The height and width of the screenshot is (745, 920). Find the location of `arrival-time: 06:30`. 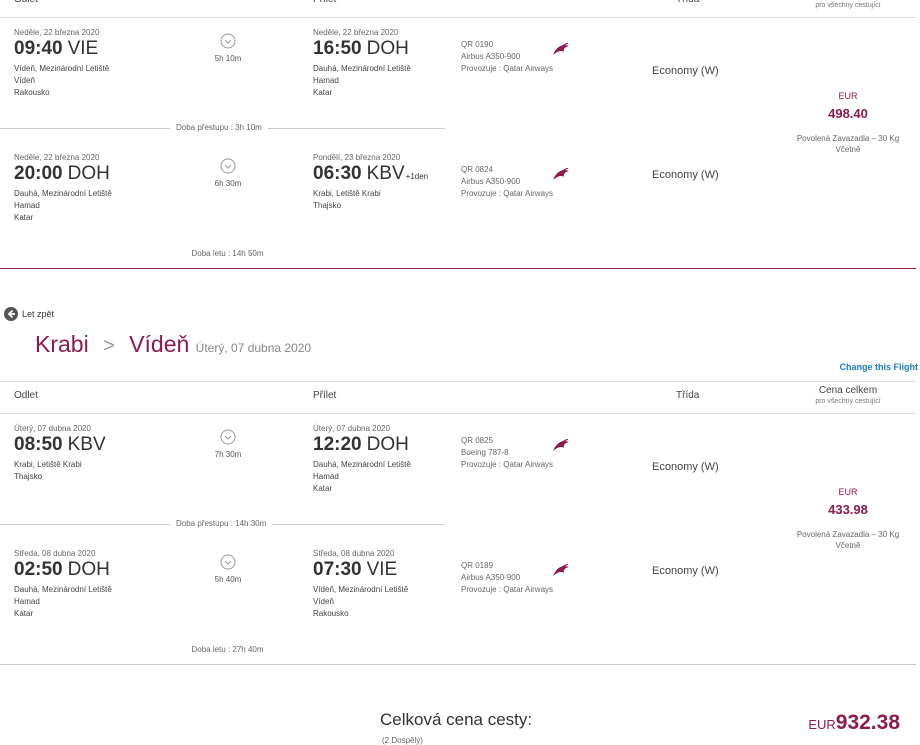

arrival-time: 06:30 is located at coordinates (337, 173).